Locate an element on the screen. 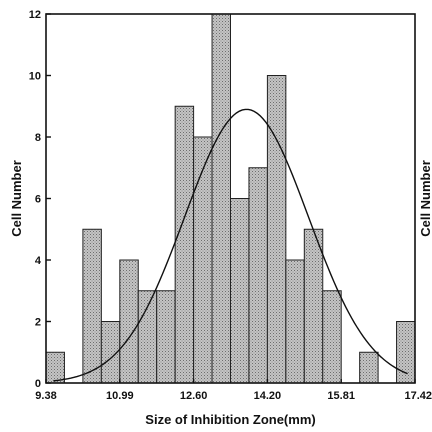 This screenshot has height=432, width=432. second-y-axis-title-partial: Cell Number is located at coordinates (425, 198).